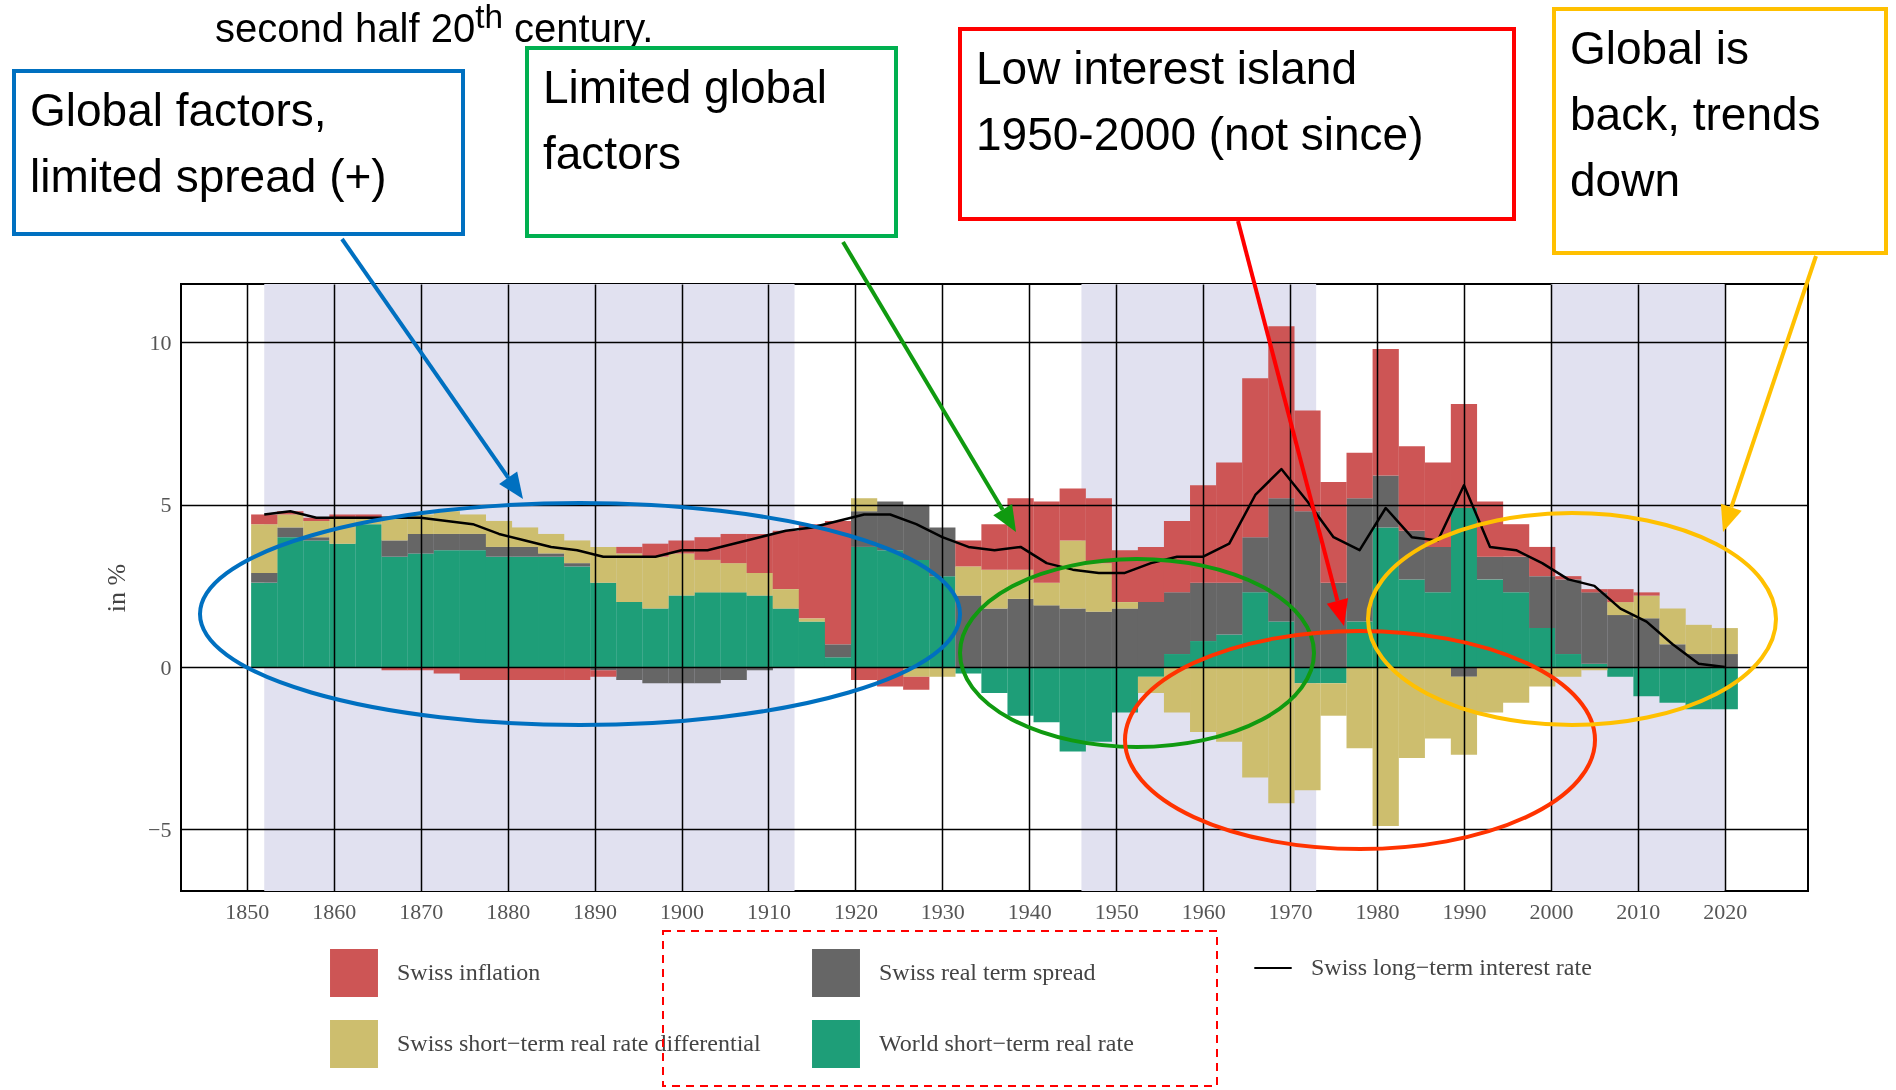  Describe the element at coordinates (987, 972) in the screenshot. I see `legend-label: Swiss real term spread` at that location.